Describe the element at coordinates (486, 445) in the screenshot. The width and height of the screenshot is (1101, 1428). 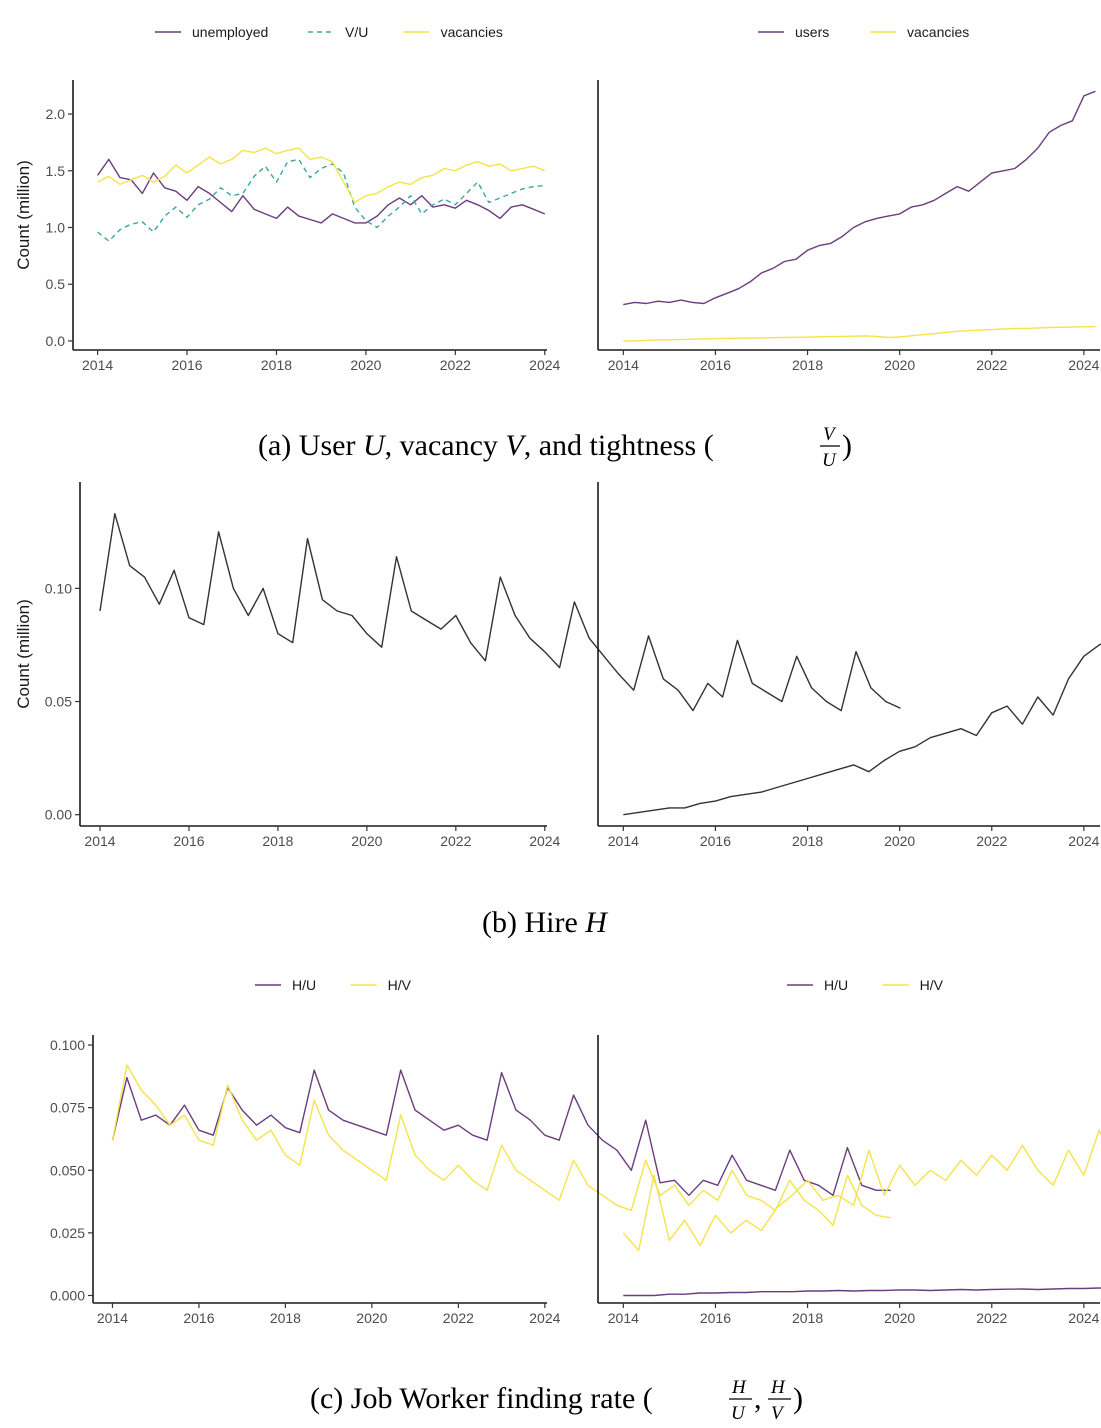
I see `caption-a: (a) User U, vacancy V, and tightness (` at that location.